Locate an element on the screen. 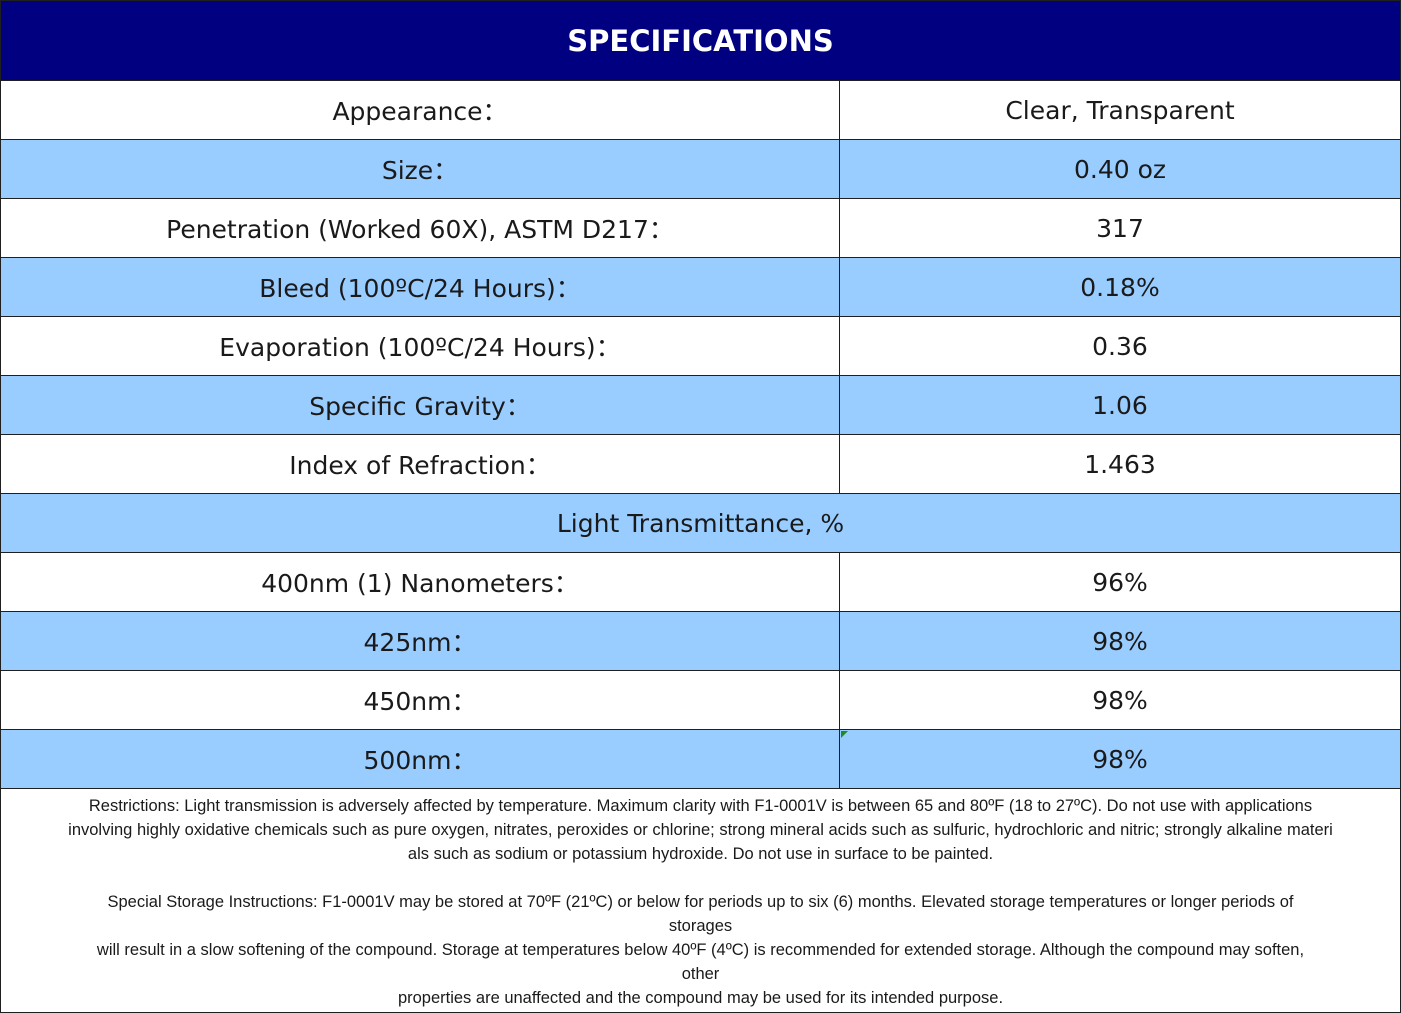 The image size is (1401, 1013). spec-row-bleed: Bleed (100ºC/24 Hours)： 0.18% is located at coordinates (700, 287).